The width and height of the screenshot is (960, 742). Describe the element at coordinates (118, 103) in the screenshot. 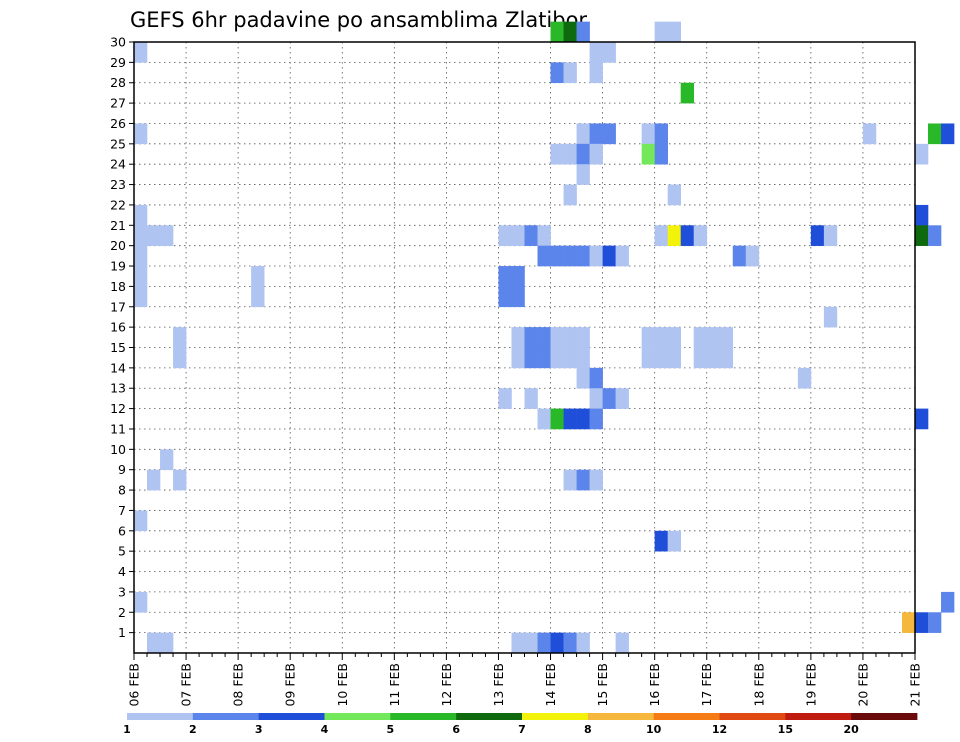

I see `y-tick-label: 27` at that location.